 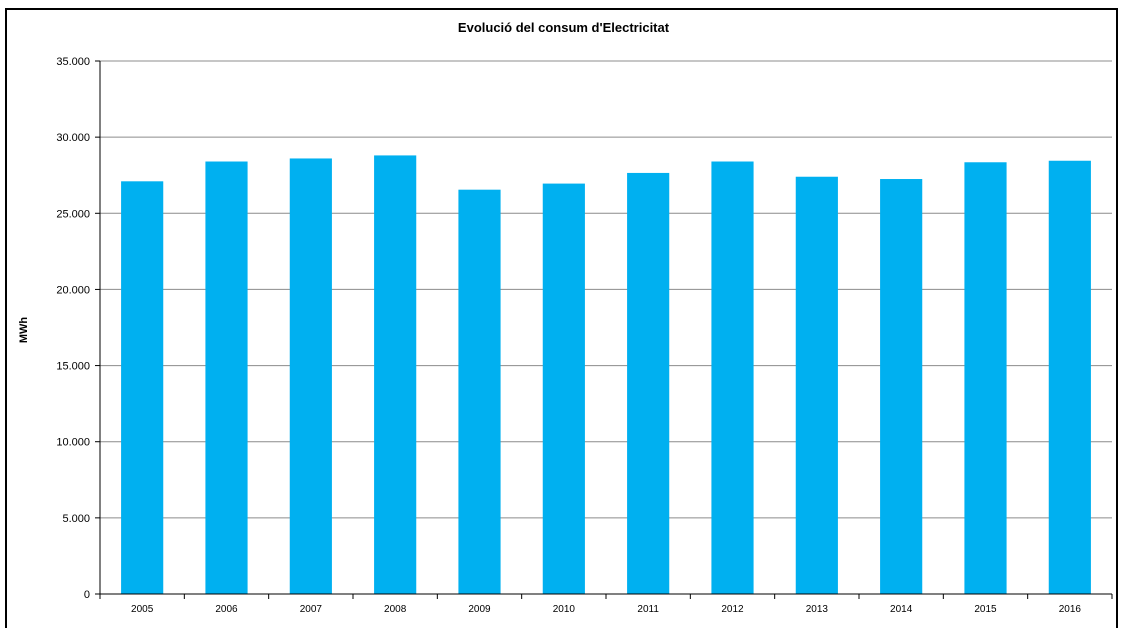 What do you see at coordinates (732, 377) in the screenshot?
I see `bar-2012` at bounding box center [732, 377].